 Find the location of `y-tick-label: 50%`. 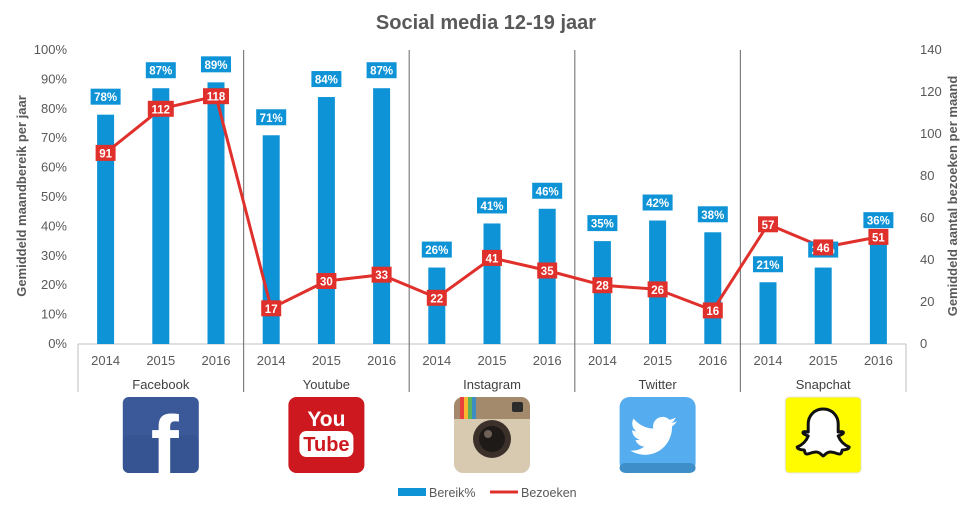

y-tick-label: 50% is located at coordinates (54, 196).